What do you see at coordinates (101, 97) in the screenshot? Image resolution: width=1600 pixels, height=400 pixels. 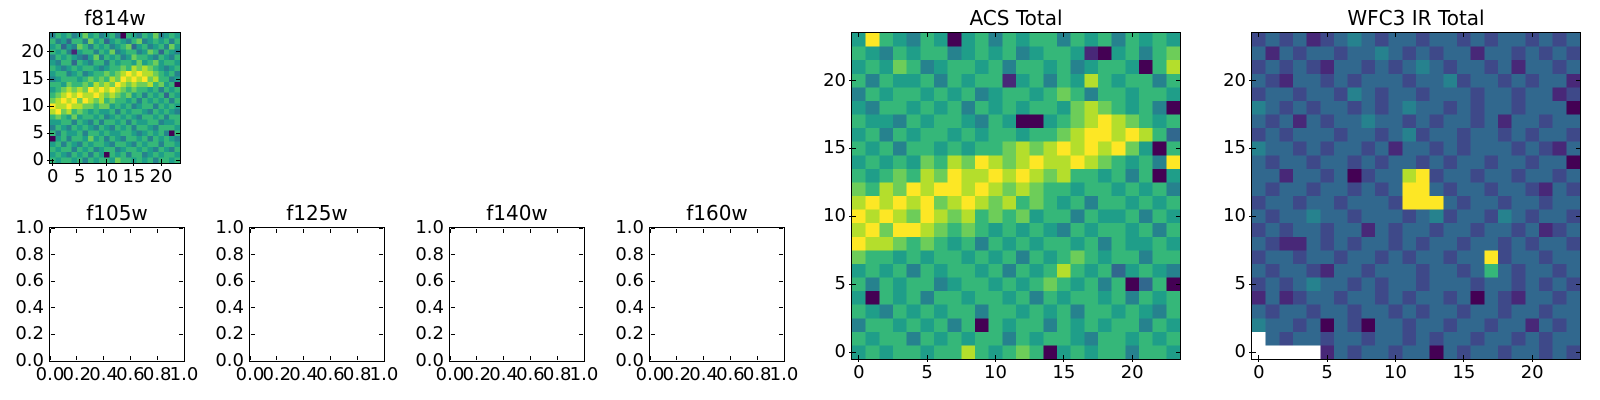 I see `panel-f814w: f814w 0 5 10 15 20 0 5 10 15 20` at bounding box center [101, 97].